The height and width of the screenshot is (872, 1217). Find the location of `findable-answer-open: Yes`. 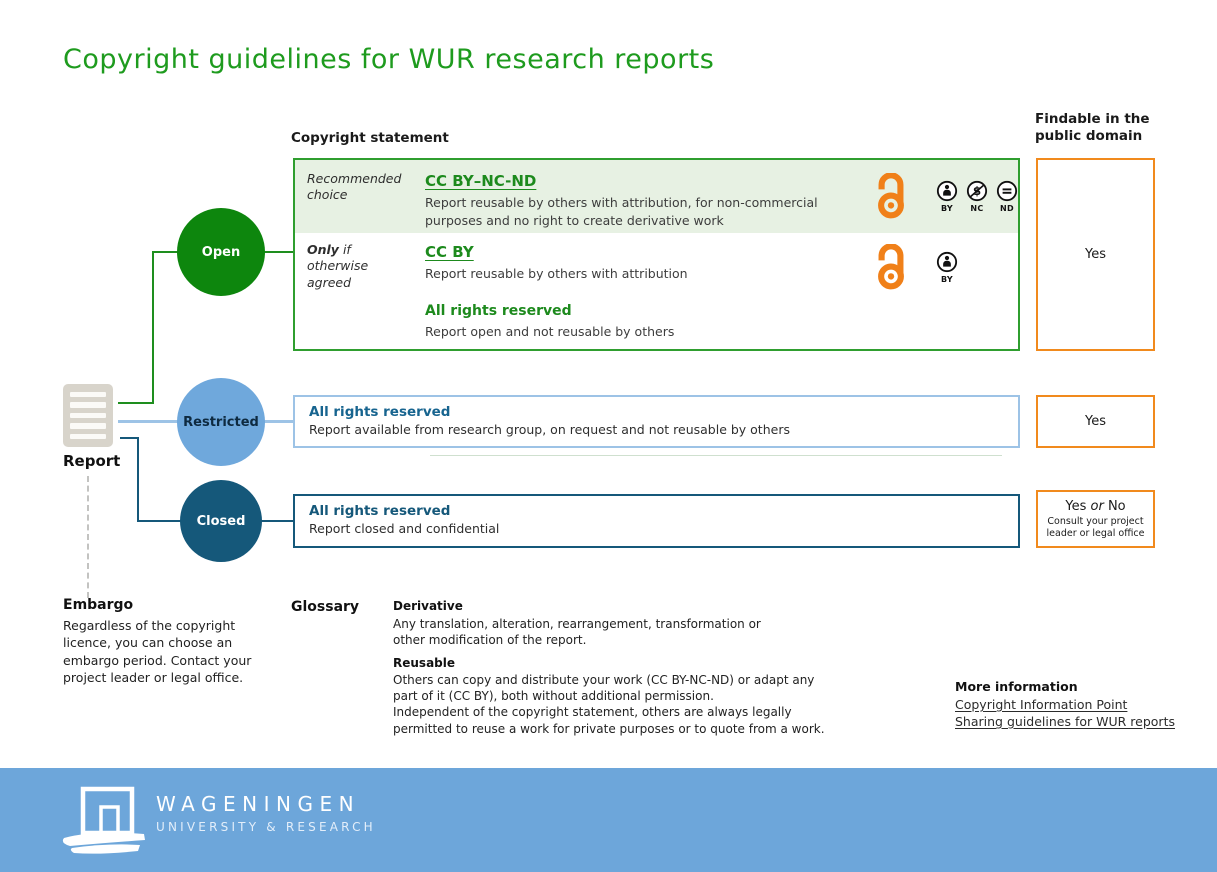

findable-answer-open: Yes is located at coordinates (1095, 254).